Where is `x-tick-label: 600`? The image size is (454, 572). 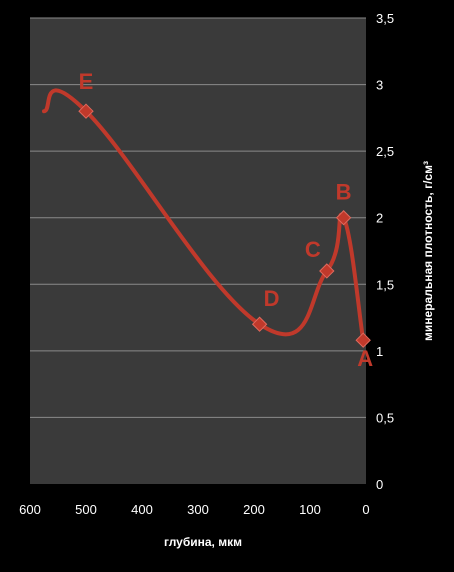
x-tick-label: 600 is located at coordinates (30, 509).